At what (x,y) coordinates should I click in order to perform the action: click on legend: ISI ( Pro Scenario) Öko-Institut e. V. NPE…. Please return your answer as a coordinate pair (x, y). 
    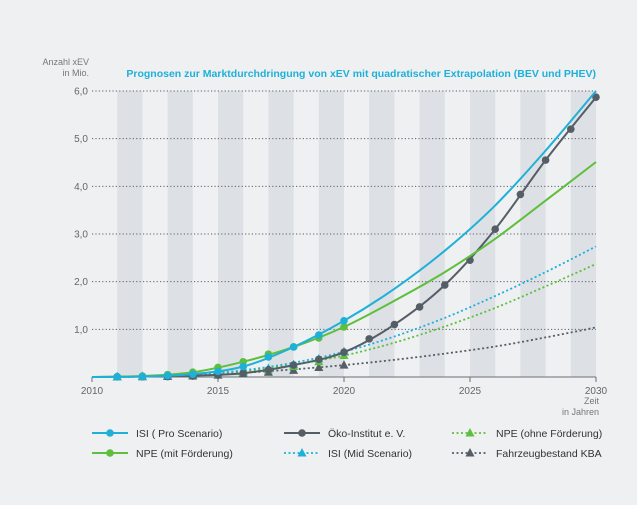
    Looking at the image, I should click on (347, 444).